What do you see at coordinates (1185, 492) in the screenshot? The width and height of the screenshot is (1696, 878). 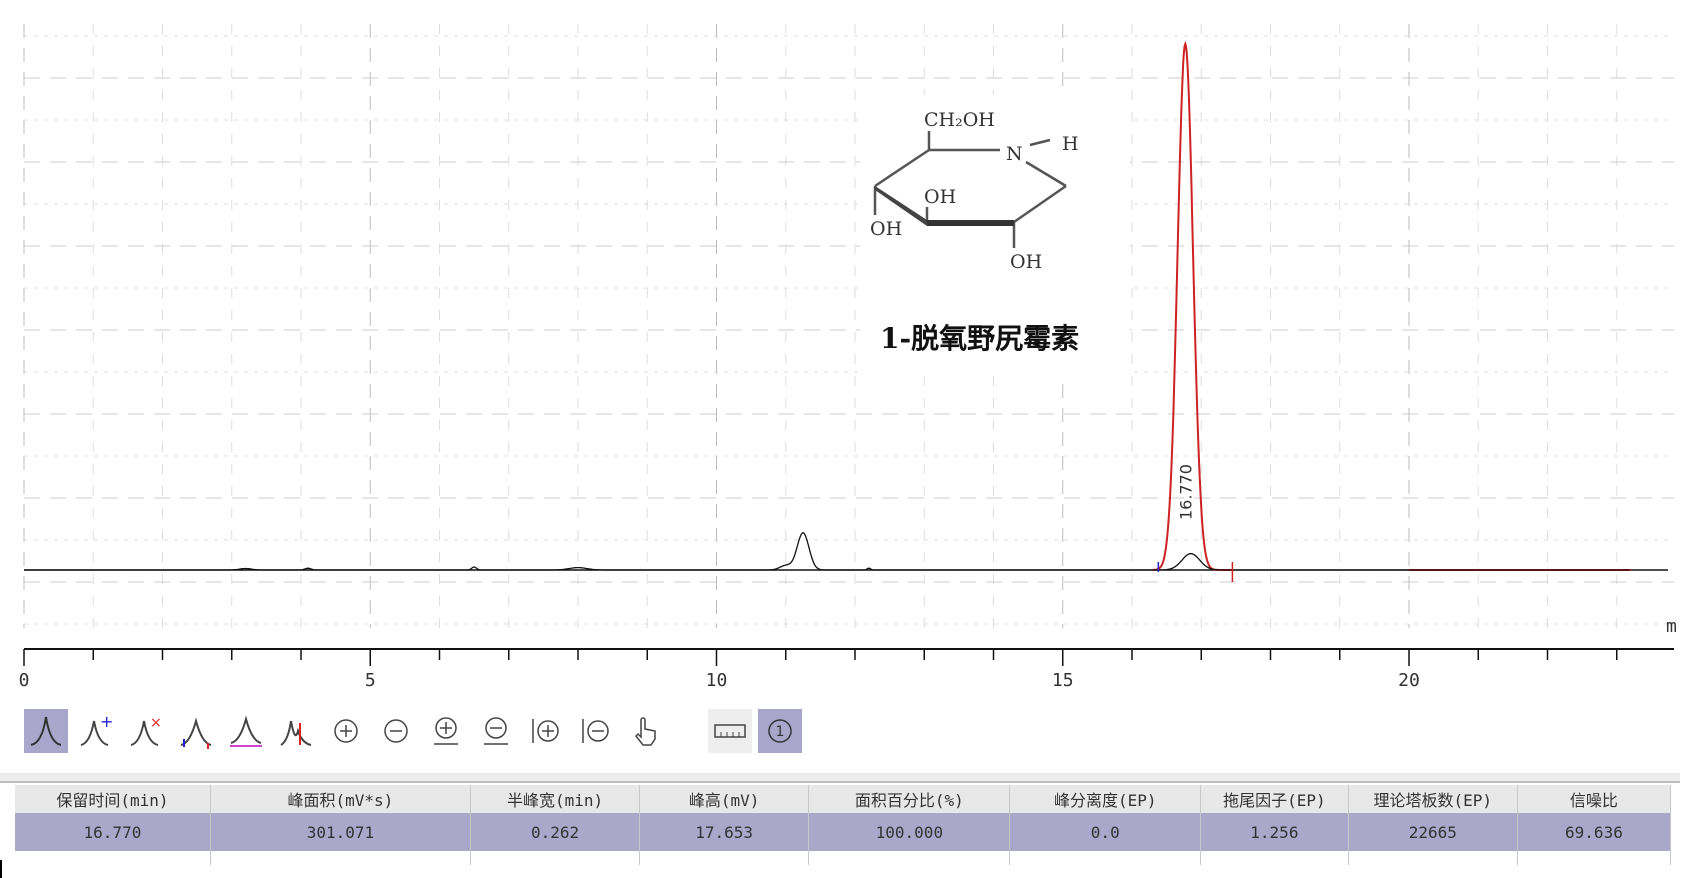 I see `peak-label: 16.770` at bounding box center [1185, 492].